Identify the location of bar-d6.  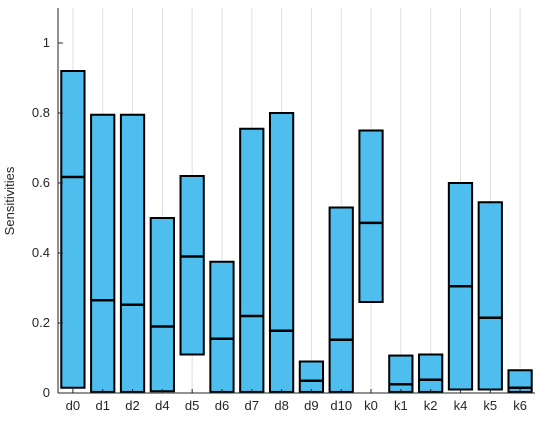
(222, 326).